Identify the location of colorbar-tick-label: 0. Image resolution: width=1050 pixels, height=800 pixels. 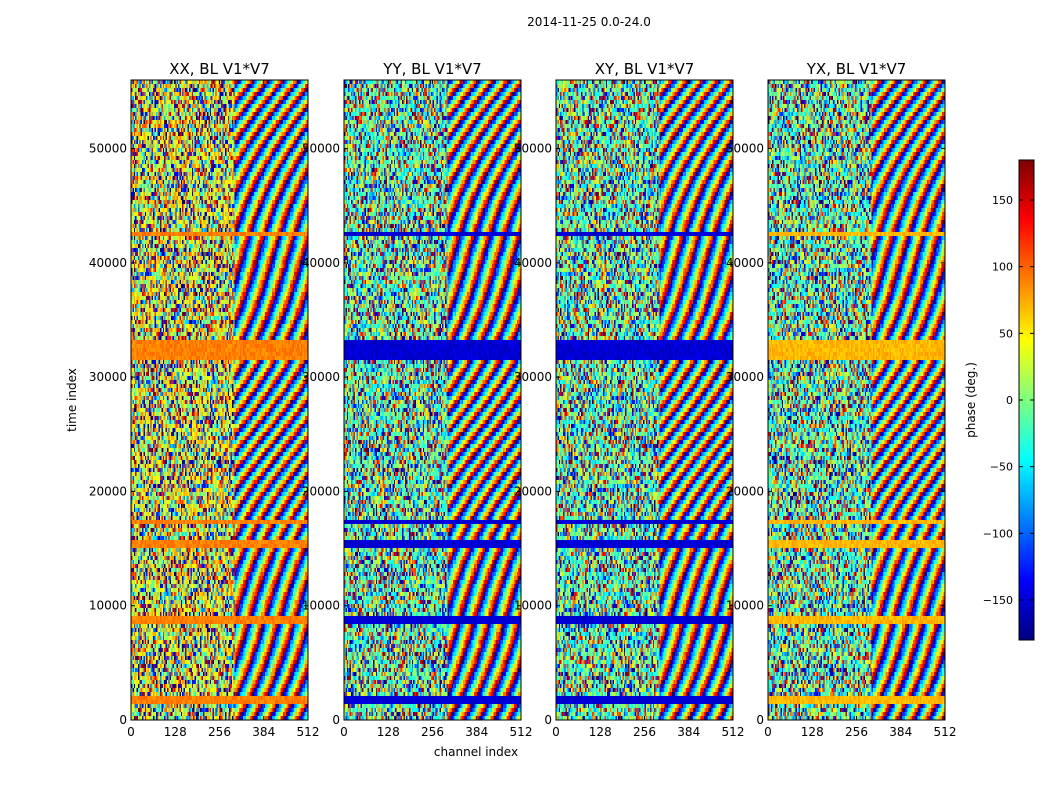
(1009, 400).